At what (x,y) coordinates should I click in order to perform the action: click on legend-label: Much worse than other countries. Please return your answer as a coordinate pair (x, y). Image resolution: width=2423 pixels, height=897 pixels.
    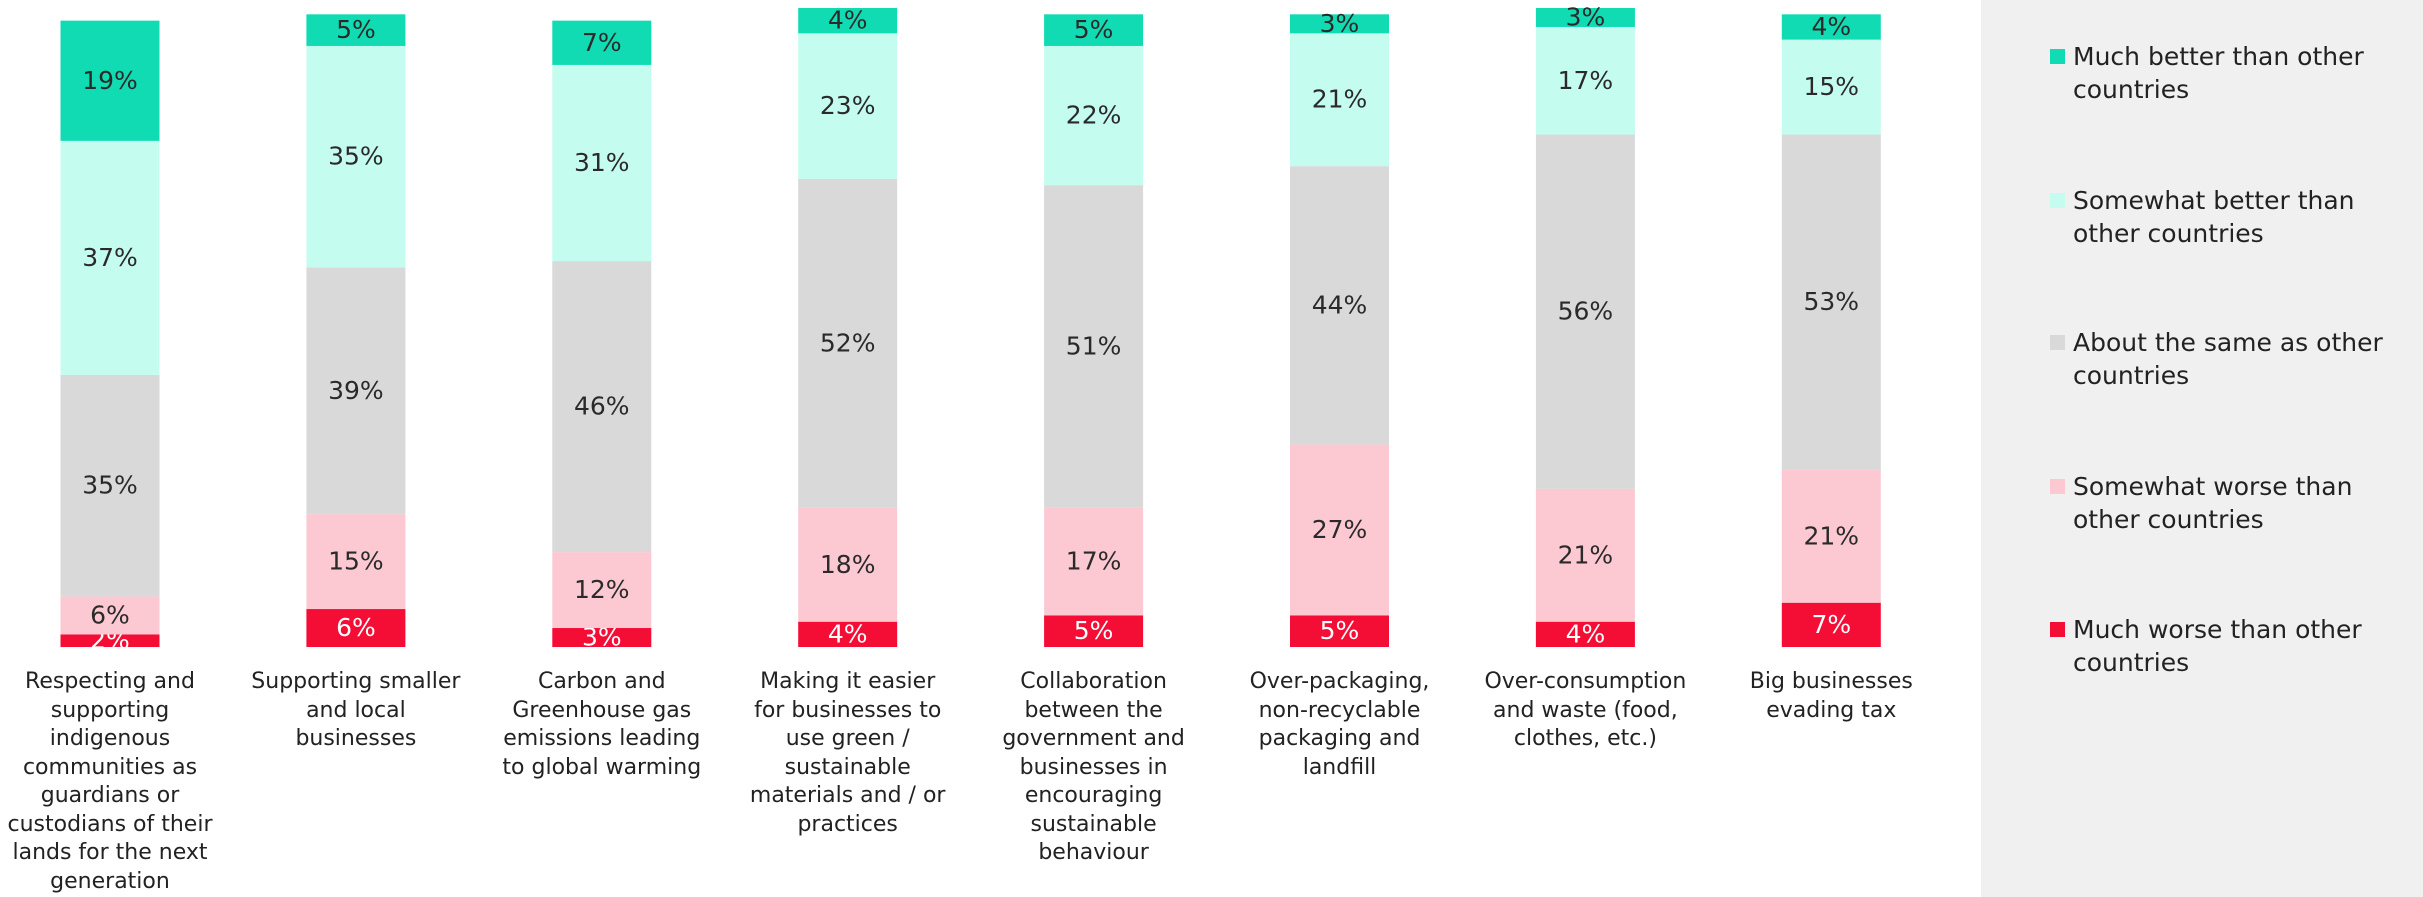
    Looking at the image, I should click on (2217, 646).